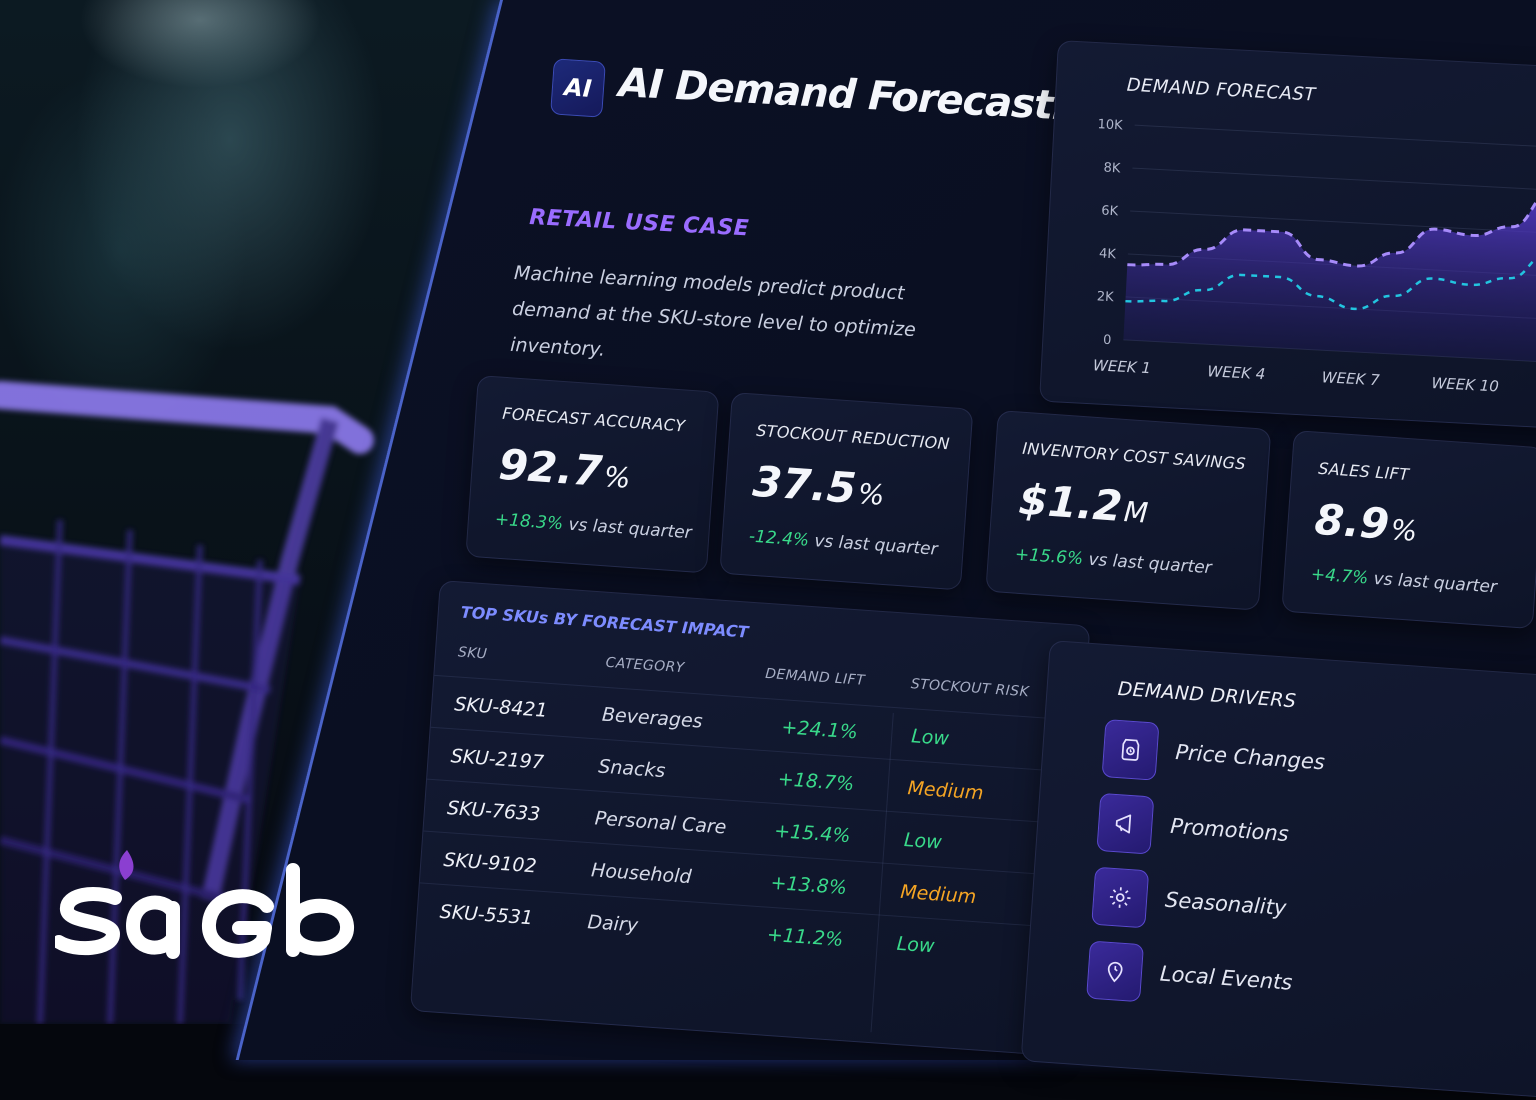 The image size is (1536, 1100). I want to click on table-title: TOP SKUs BY FORECAST IMPACT, so click(605, 622).